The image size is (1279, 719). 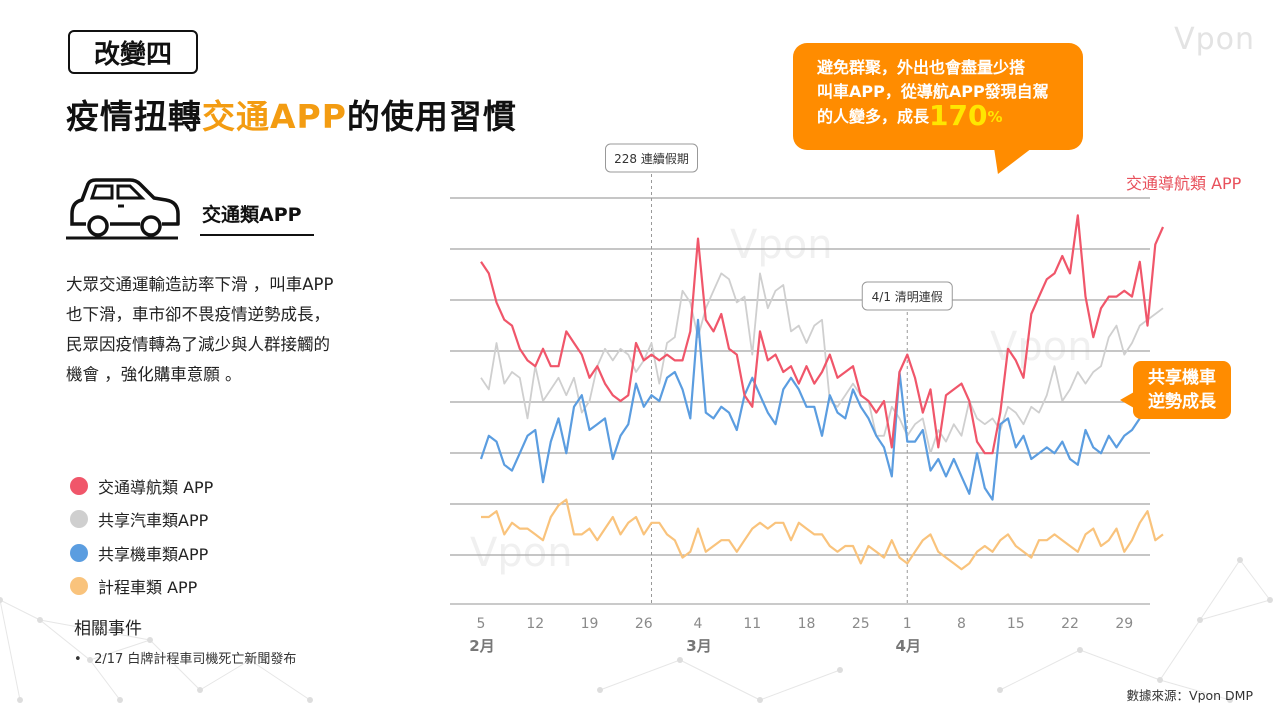 What do you see at coordinates (861, 624) in the screenshot?
I see `x-tick-label: 25` at bounding box center [861, 624].